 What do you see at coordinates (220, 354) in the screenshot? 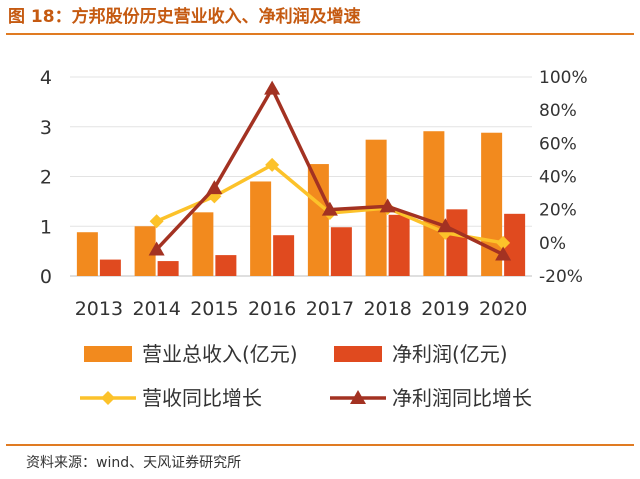
I see `legend-label: 营业总收入(亿元)` at bounding box center [220, 354].